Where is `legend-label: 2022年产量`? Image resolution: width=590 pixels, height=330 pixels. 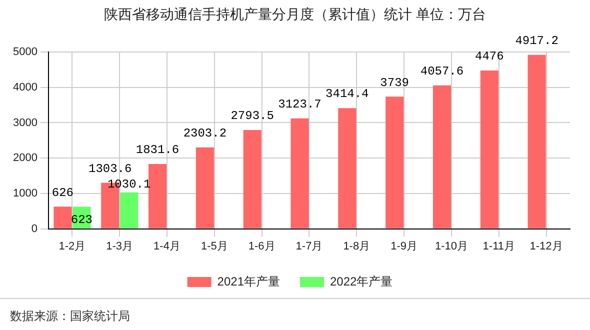 legend-label: 2022年产量 is located at coordinates (361, 281).